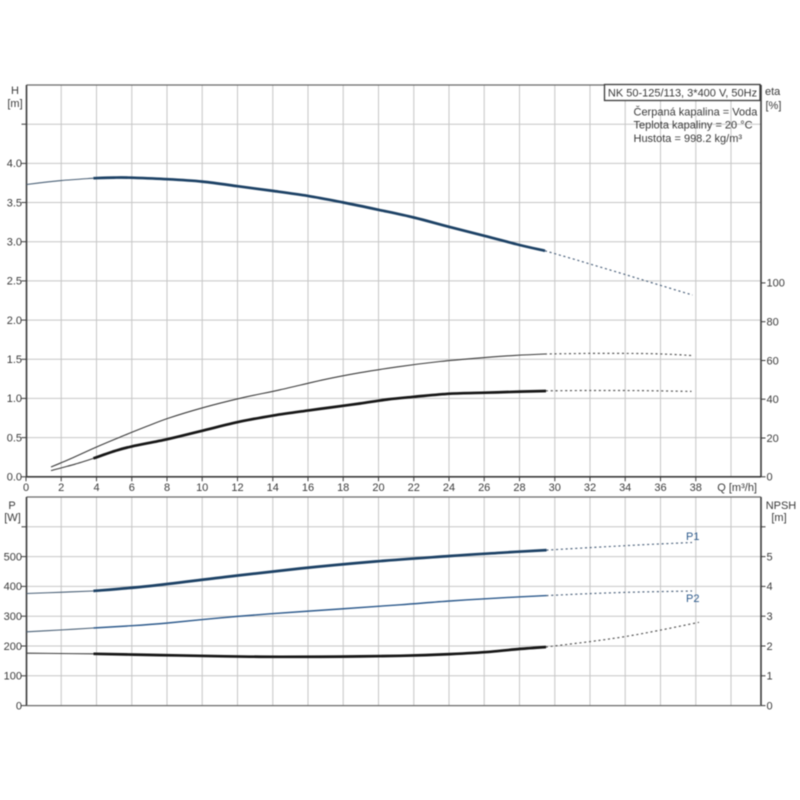  Describe the element at coordinates (14, 438) in the screenshot. I see `svg-text: 0.5` at that location.